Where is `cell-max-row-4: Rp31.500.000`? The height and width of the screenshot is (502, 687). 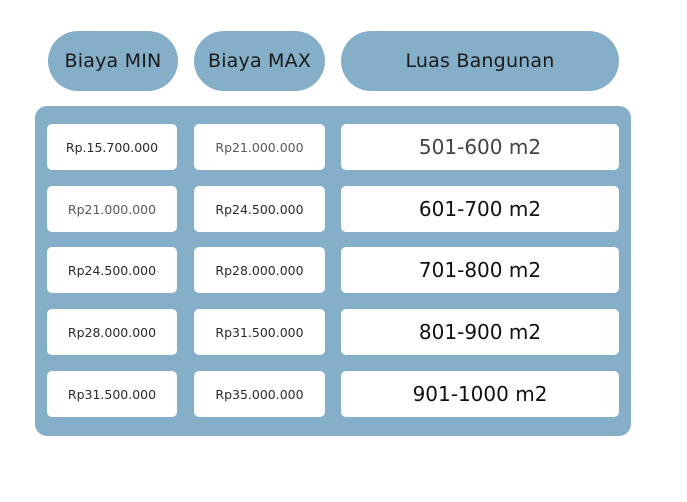 cell-max-row-4: Rp31.500.000 is located at coordinates (259, 332).